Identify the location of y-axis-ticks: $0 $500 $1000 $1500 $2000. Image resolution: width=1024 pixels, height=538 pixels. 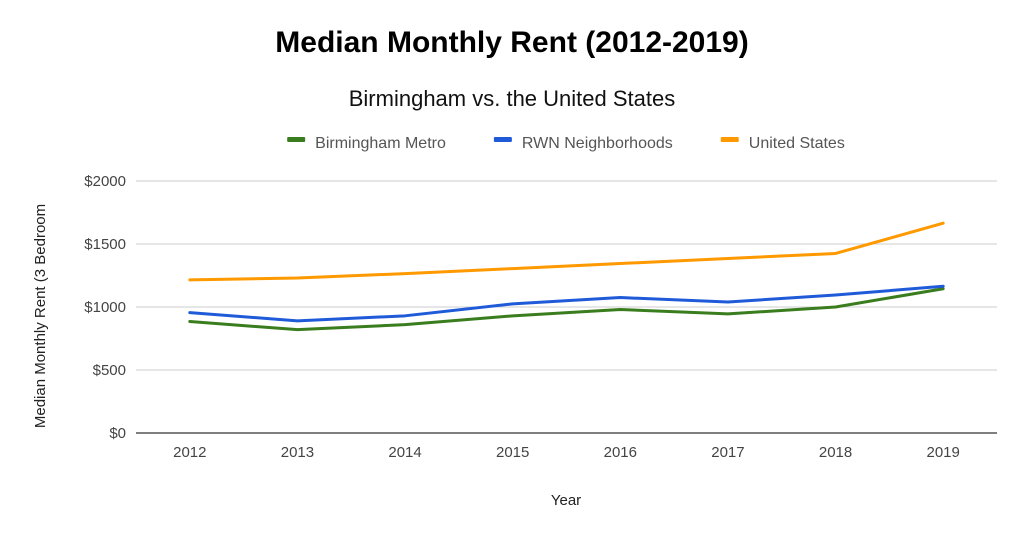
(105, 307).